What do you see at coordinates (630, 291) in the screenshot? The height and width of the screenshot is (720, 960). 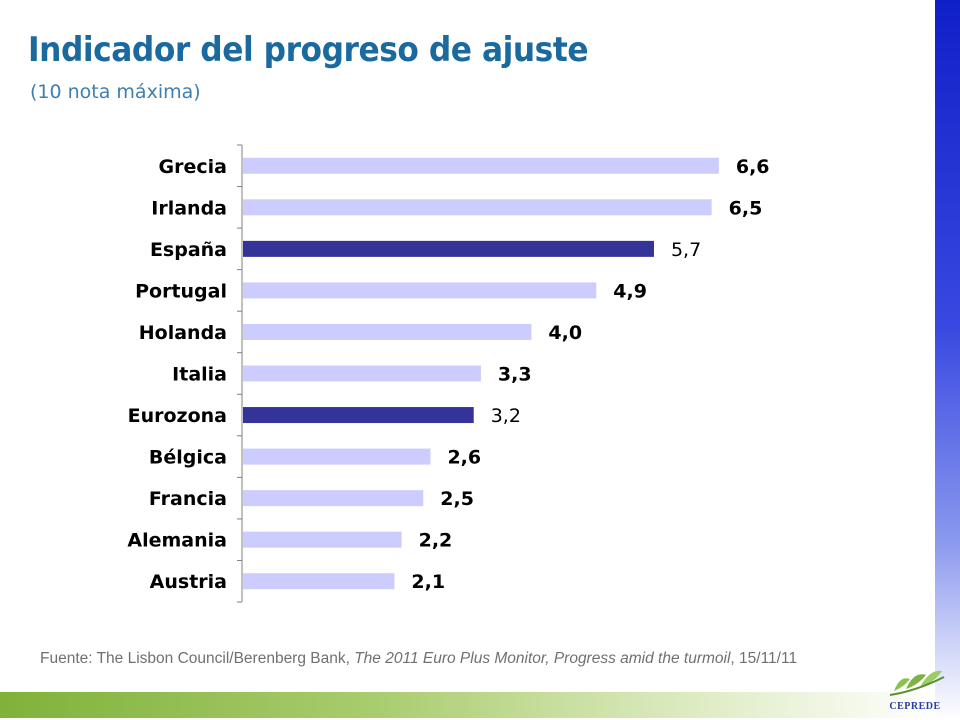 I see `value-label: 4,9` at bounding box center [630, 291].